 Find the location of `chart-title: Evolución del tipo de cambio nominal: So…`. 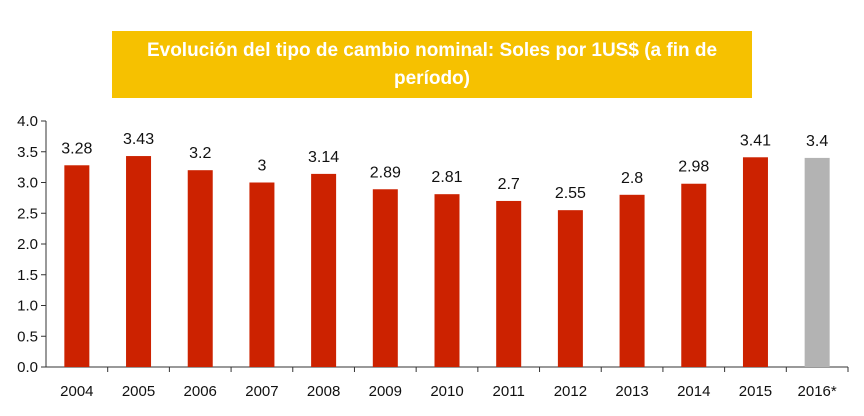

chart-title: Evolución del tipo de cambio nominal: So… is located at coordinates (432, 64).